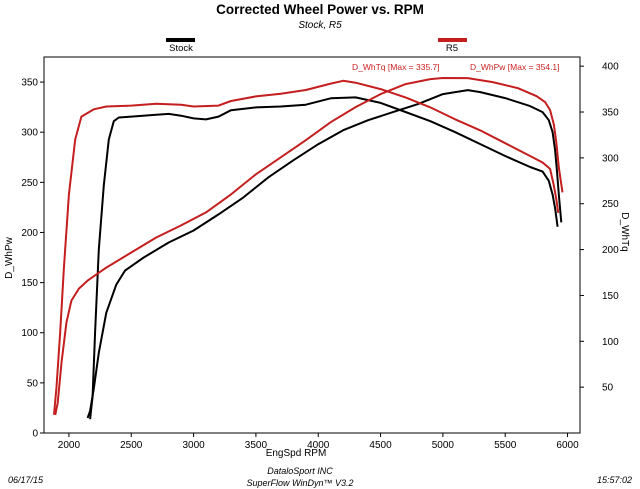 This screenshot has width=640, height=489. I want to click on legend: Stock R5, so click(316, 46).